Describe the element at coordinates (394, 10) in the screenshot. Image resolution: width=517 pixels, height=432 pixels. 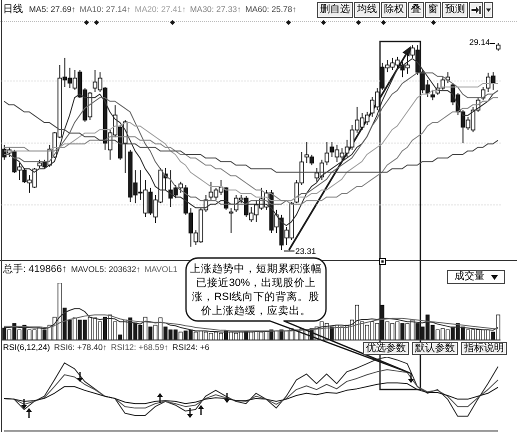
I see `text: 除权` at that location.